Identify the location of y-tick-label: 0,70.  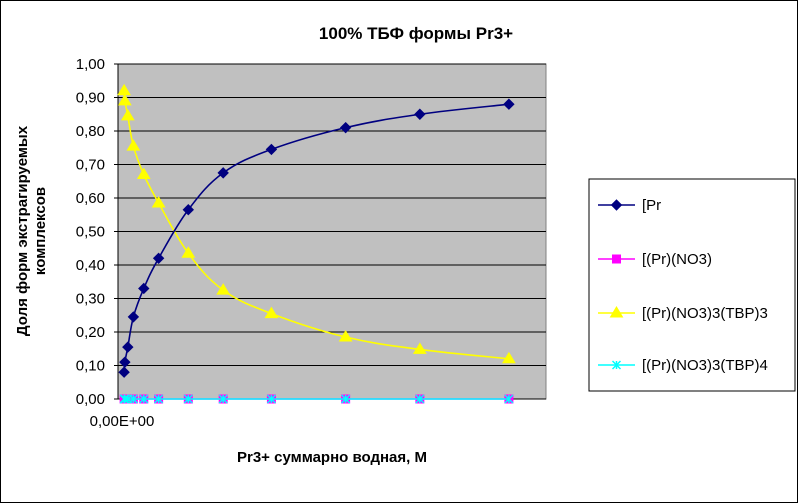
(90, 165).